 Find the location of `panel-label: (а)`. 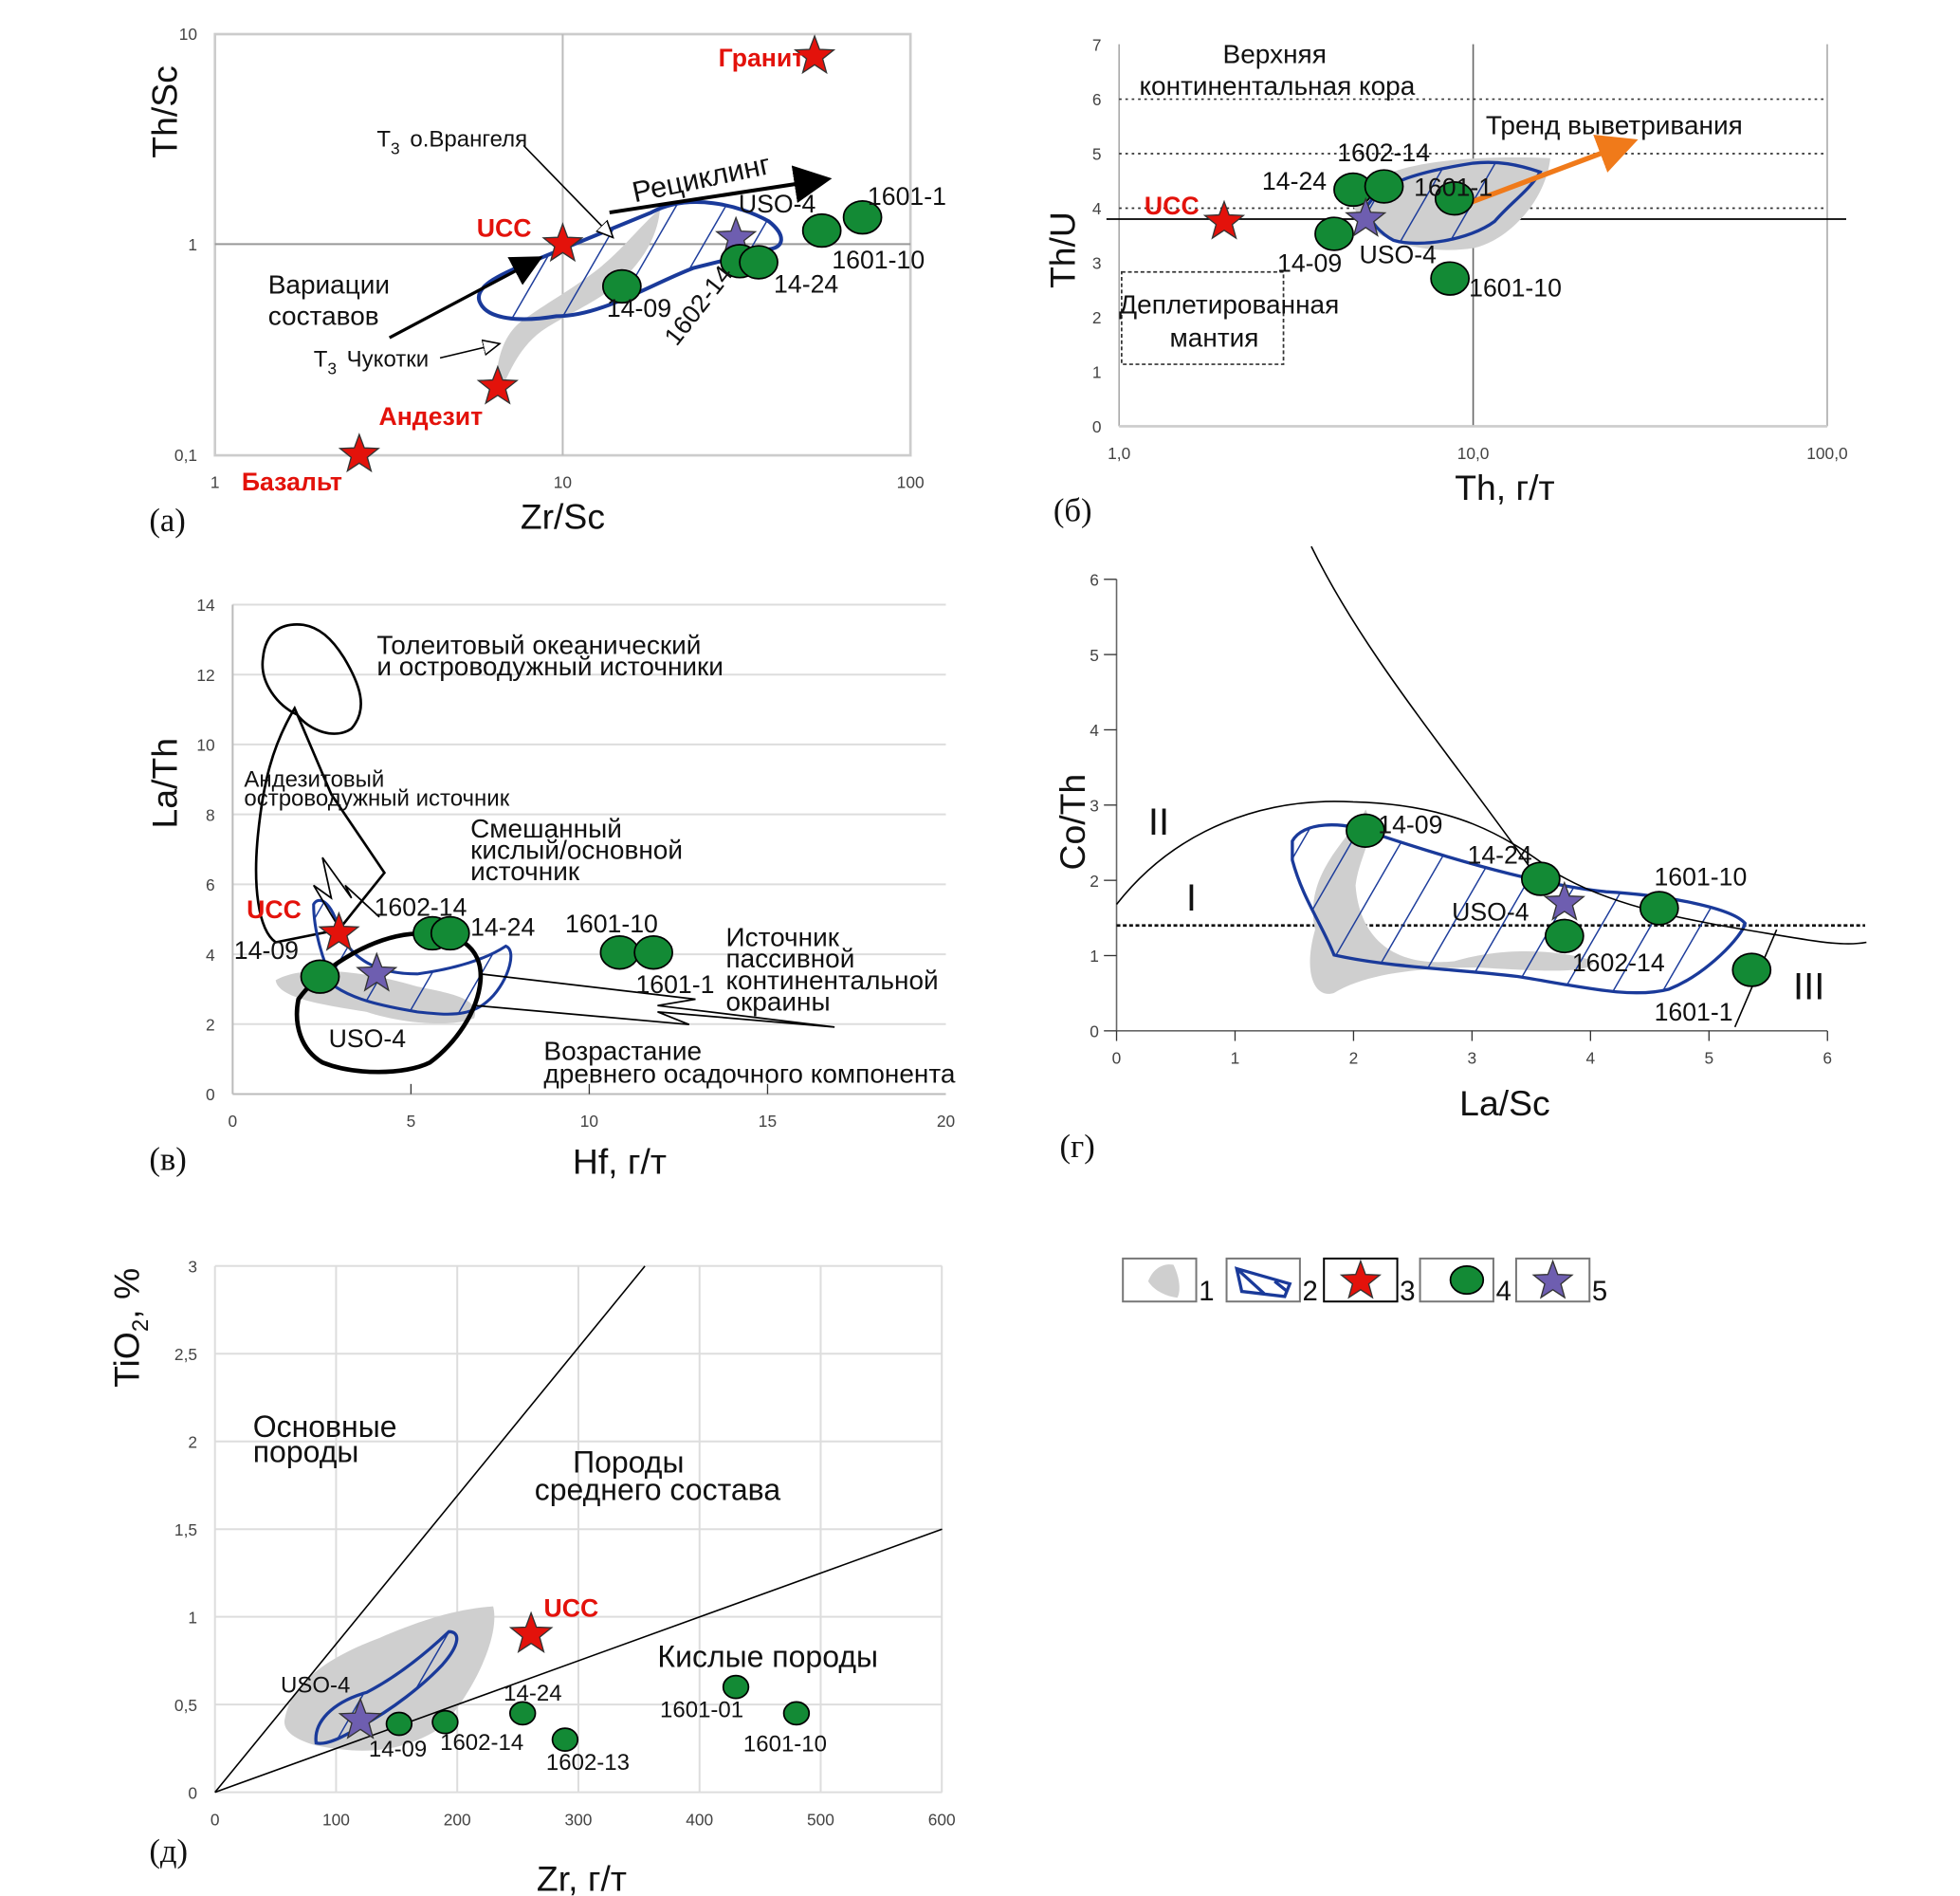

panel-label: (а) is located at coordinates (167, 521).